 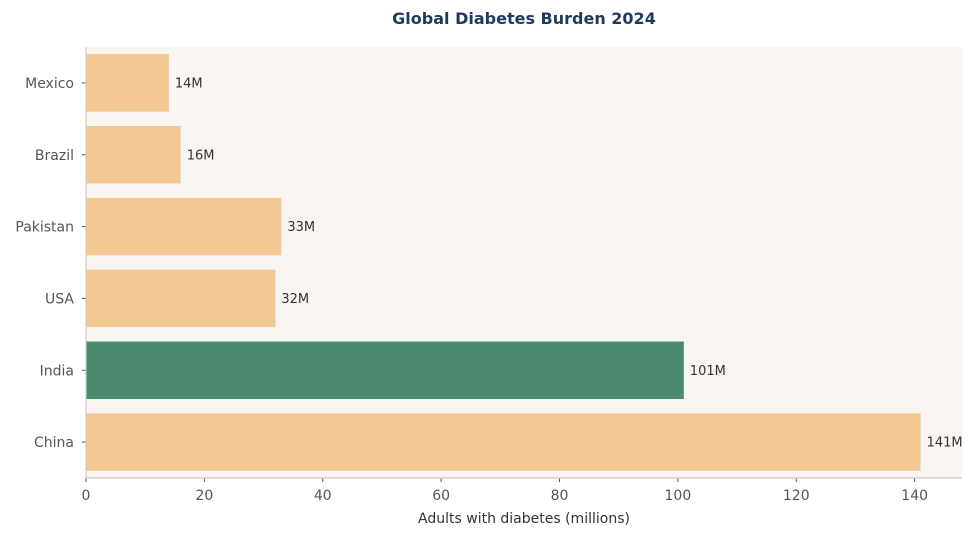 I want to click on y-tick-label-usa: USA, so click(x=59, y=299).